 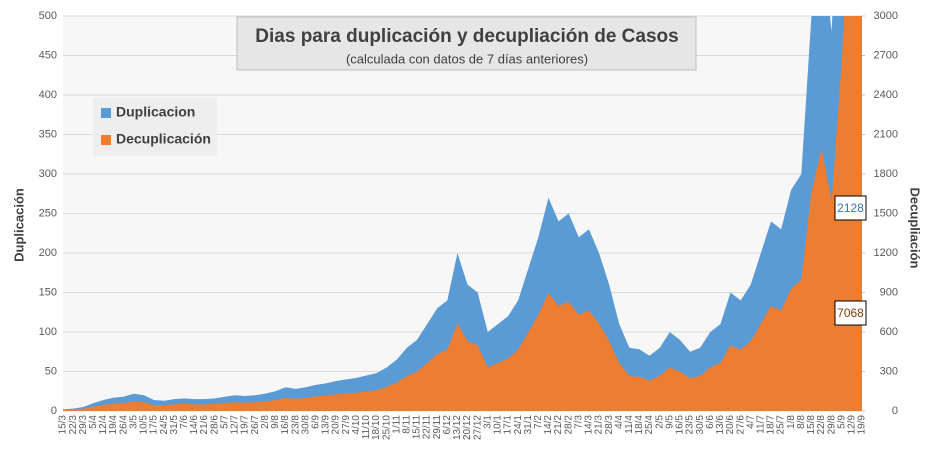 I want to click on x-tick-label: 20/12, so click(x=467, y=427).